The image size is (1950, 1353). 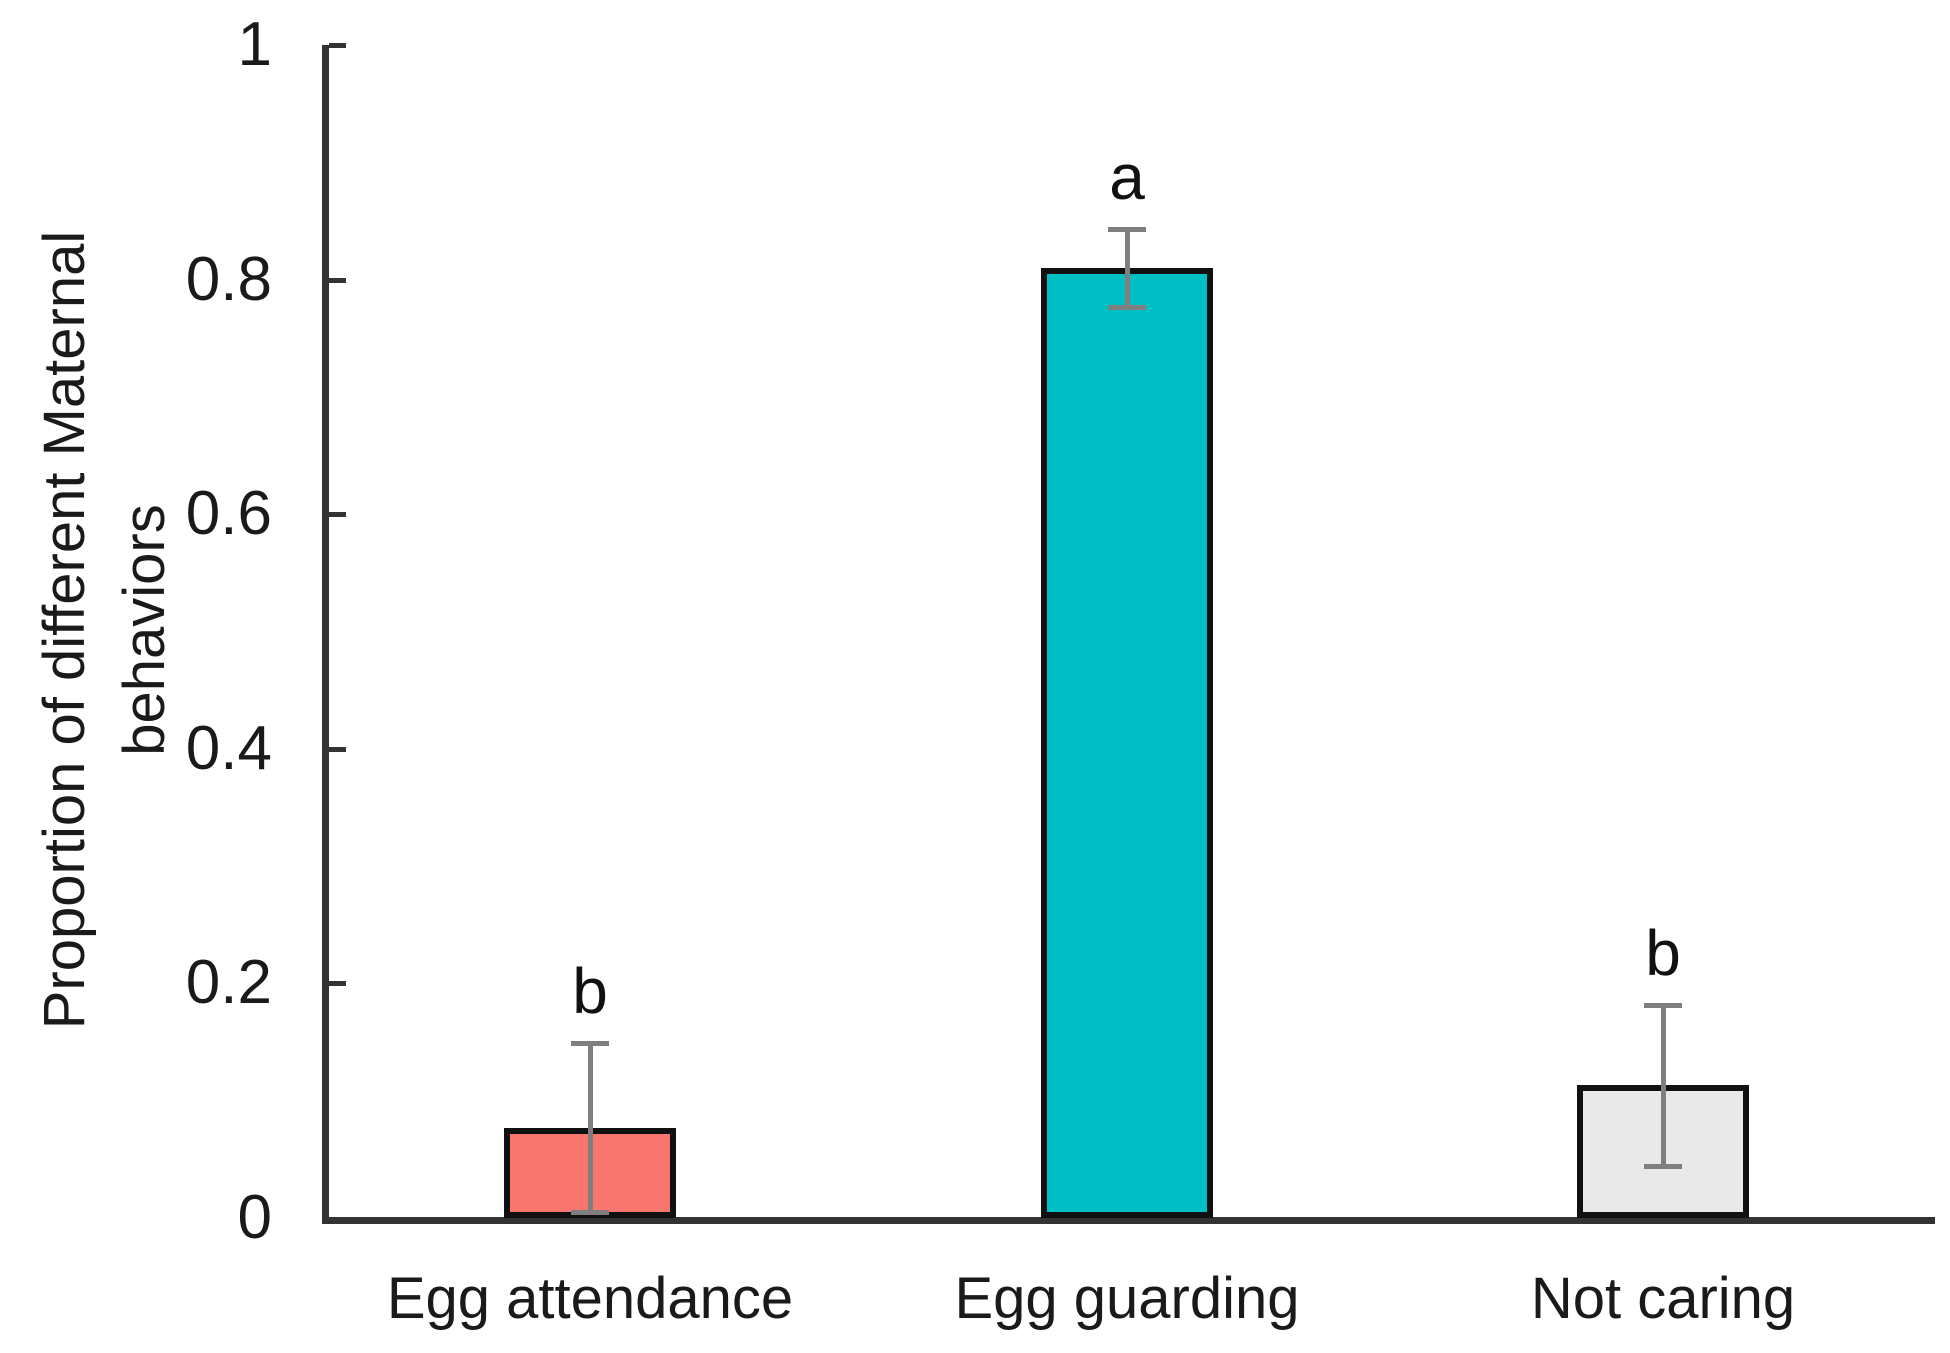 I want to click on significance-letter: a, so click(x=1127, y=177).